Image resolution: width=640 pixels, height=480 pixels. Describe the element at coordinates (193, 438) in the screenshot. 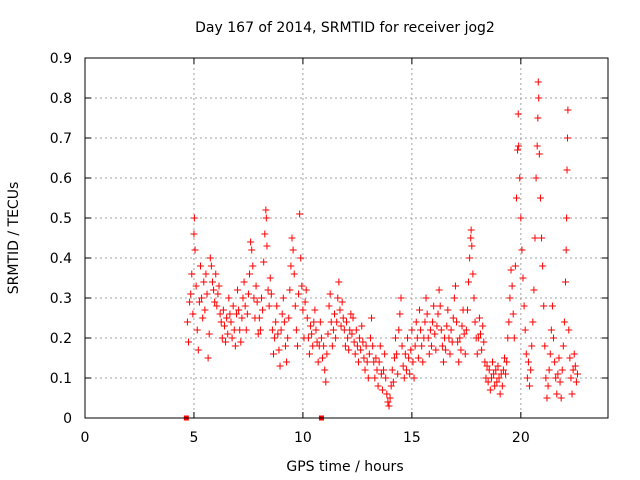

I see `x-tick-label: 5` at that location.